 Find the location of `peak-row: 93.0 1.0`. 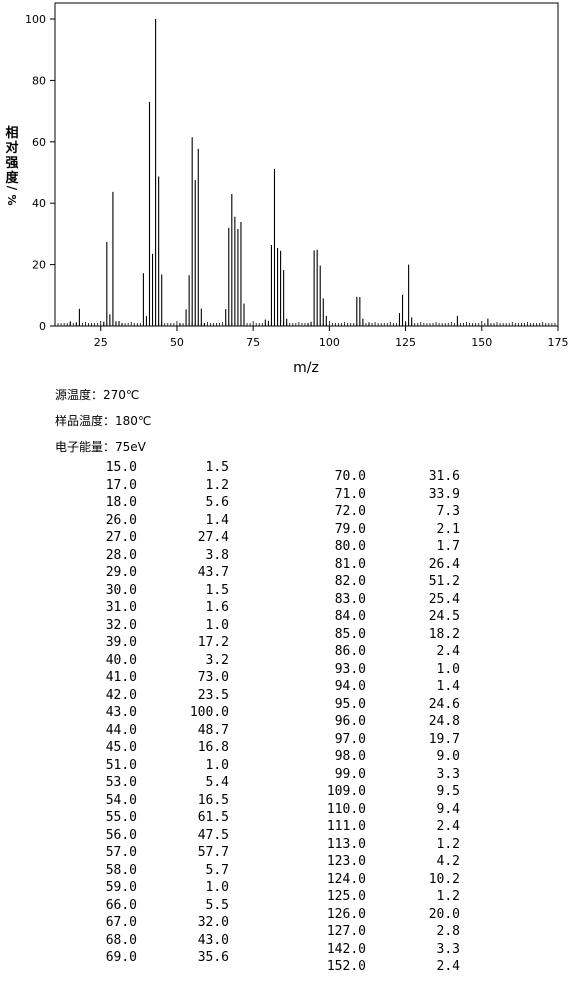

peak-row: 93.0 1.0 is located at coordinates (365, 671).